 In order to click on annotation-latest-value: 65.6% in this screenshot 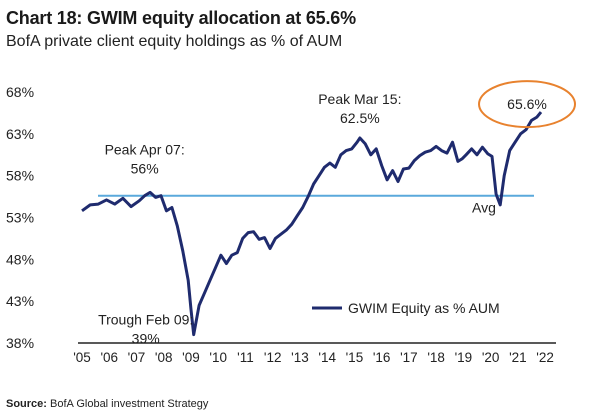, I will do `click(527, 104)`.